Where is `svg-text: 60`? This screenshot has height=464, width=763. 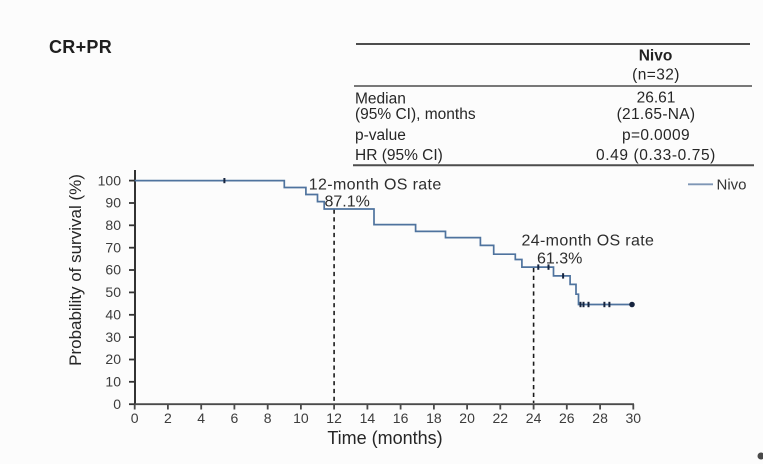 svg-text: 60 is located at coordinates (113, 270).